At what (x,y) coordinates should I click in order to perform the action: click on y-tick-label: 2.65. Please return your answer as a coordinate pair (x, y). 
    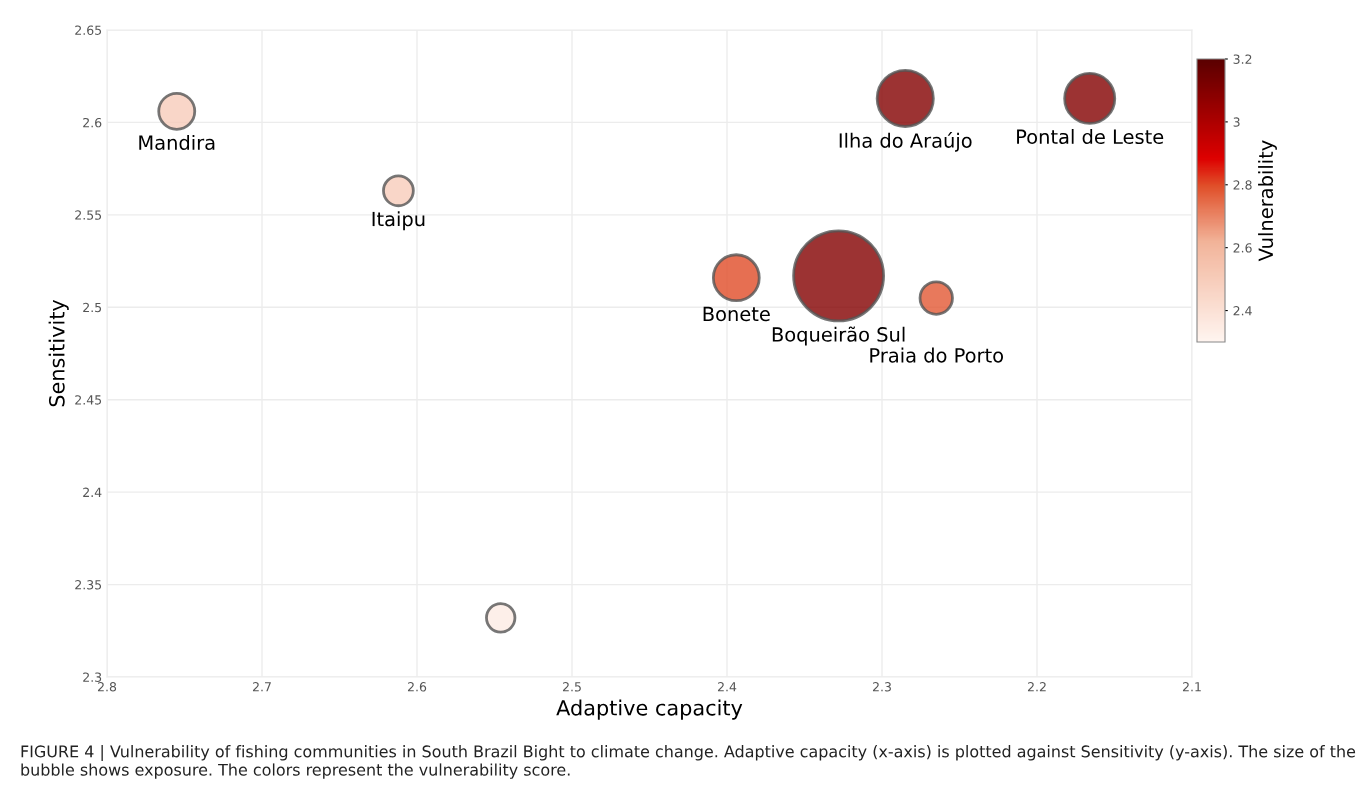
    Looking at the image, I should click on (88, 30).